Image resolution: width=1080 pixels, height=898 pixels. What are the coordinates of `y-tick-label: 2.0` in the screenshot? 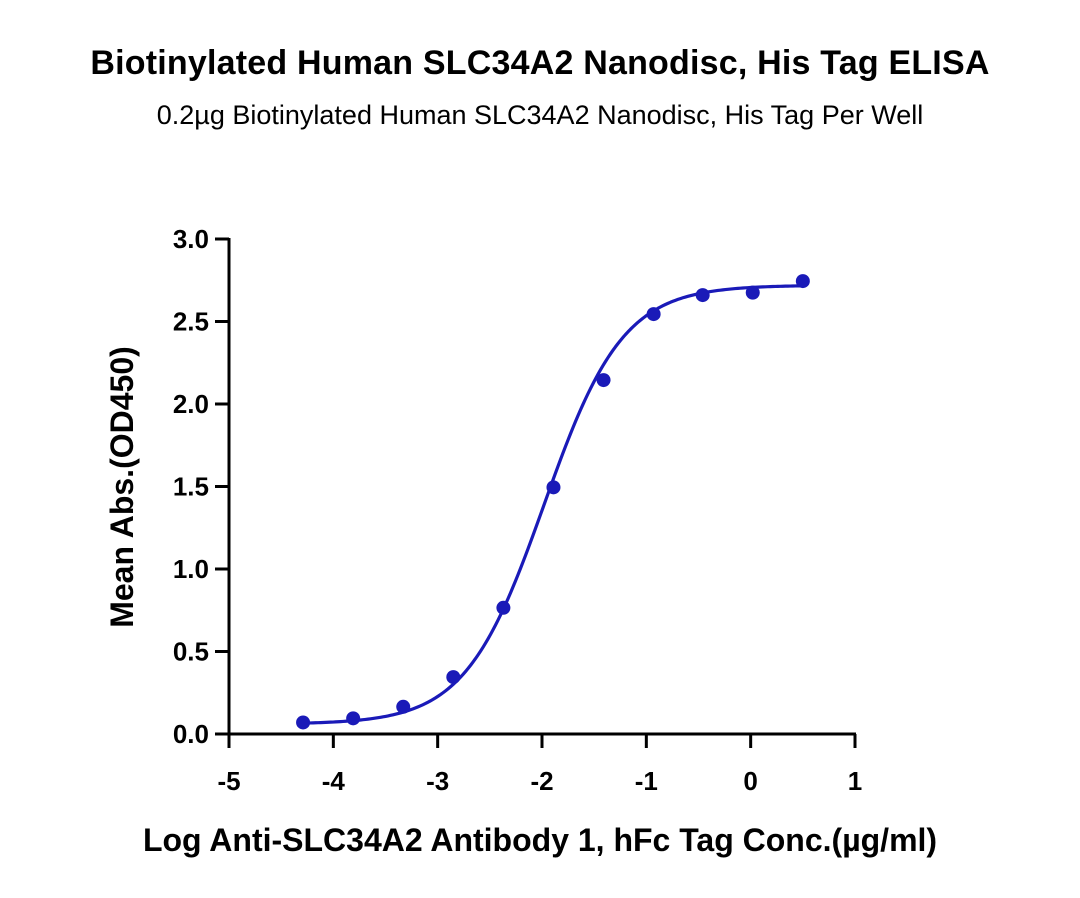 It's located at (191, 404).